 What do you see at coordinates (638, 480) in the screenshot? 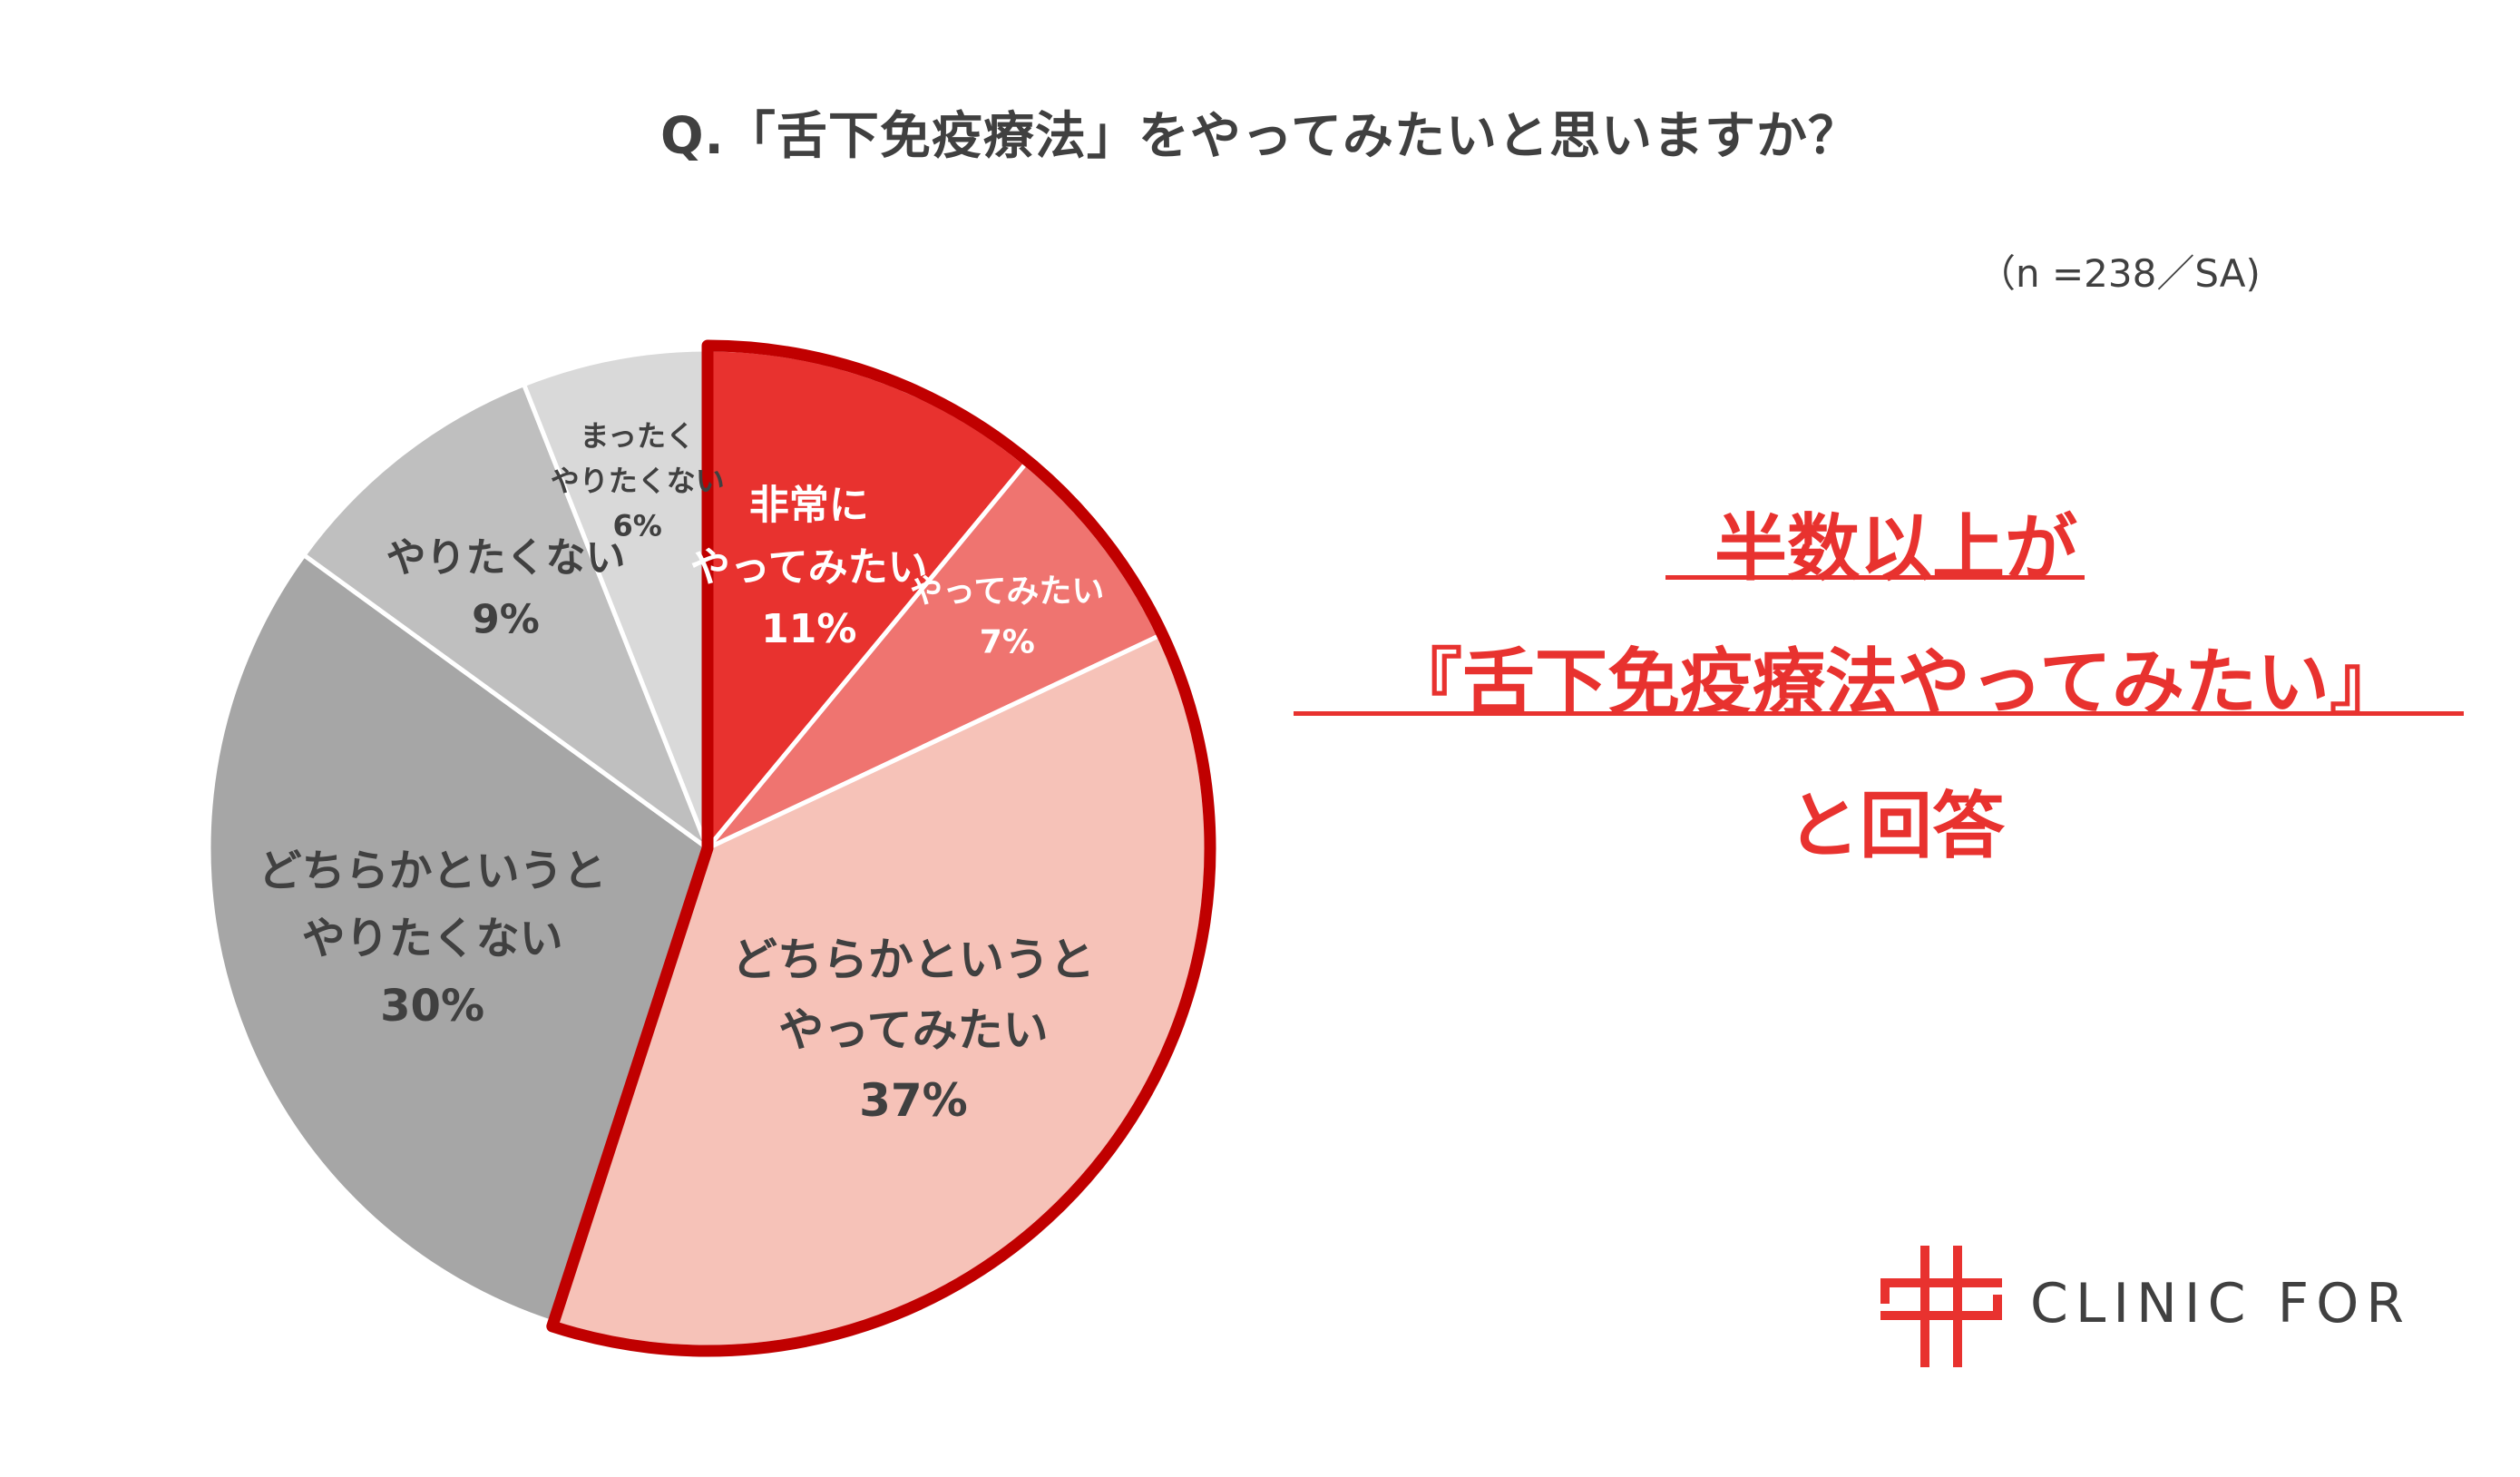
I see `slice-label-6: まったくやりたくない 6%` at bounding box center [638, 480].